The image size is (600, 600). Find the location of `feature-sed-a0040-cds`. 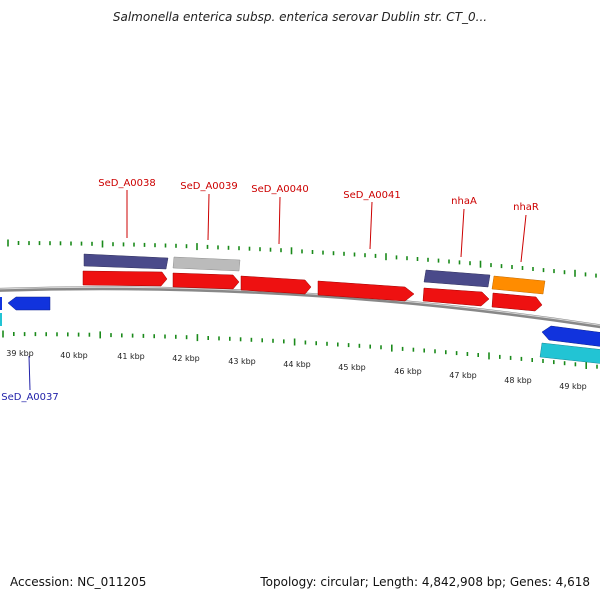

feature-sed-a0040-cds is located at coordinates (276, 285).